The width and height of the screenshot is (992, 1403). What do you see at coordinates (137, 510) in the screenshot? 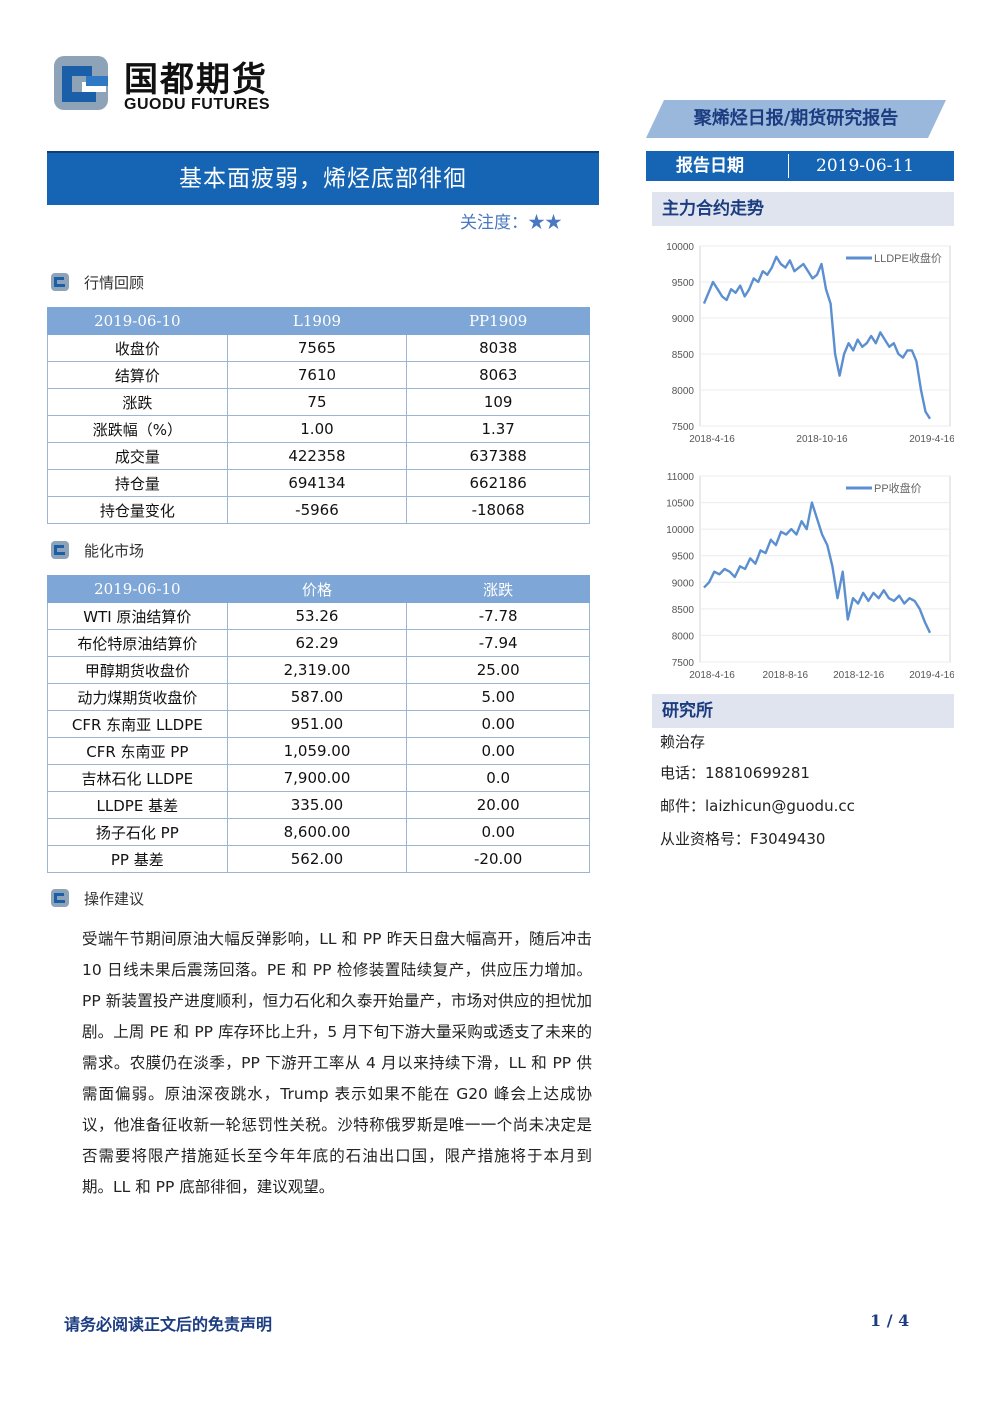
I see `row-label: 持仓量变化` at bounding box center [137, 510].